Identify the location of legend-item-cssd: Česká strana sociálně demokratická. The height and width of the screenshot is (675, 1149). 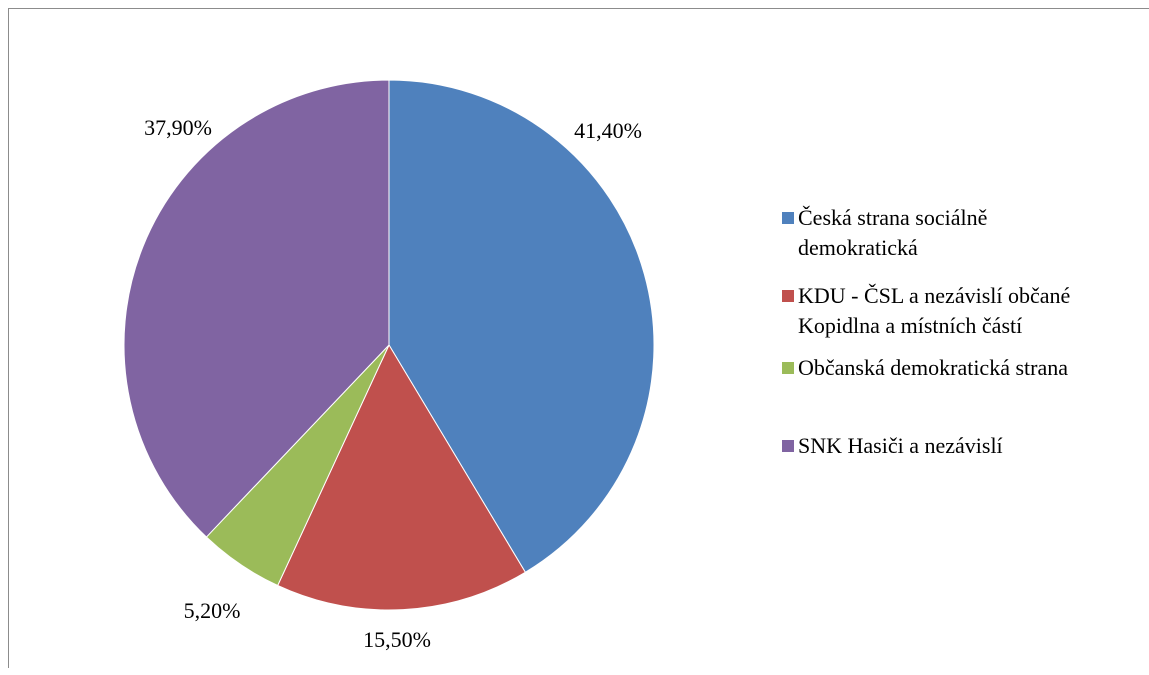
(960, 233).